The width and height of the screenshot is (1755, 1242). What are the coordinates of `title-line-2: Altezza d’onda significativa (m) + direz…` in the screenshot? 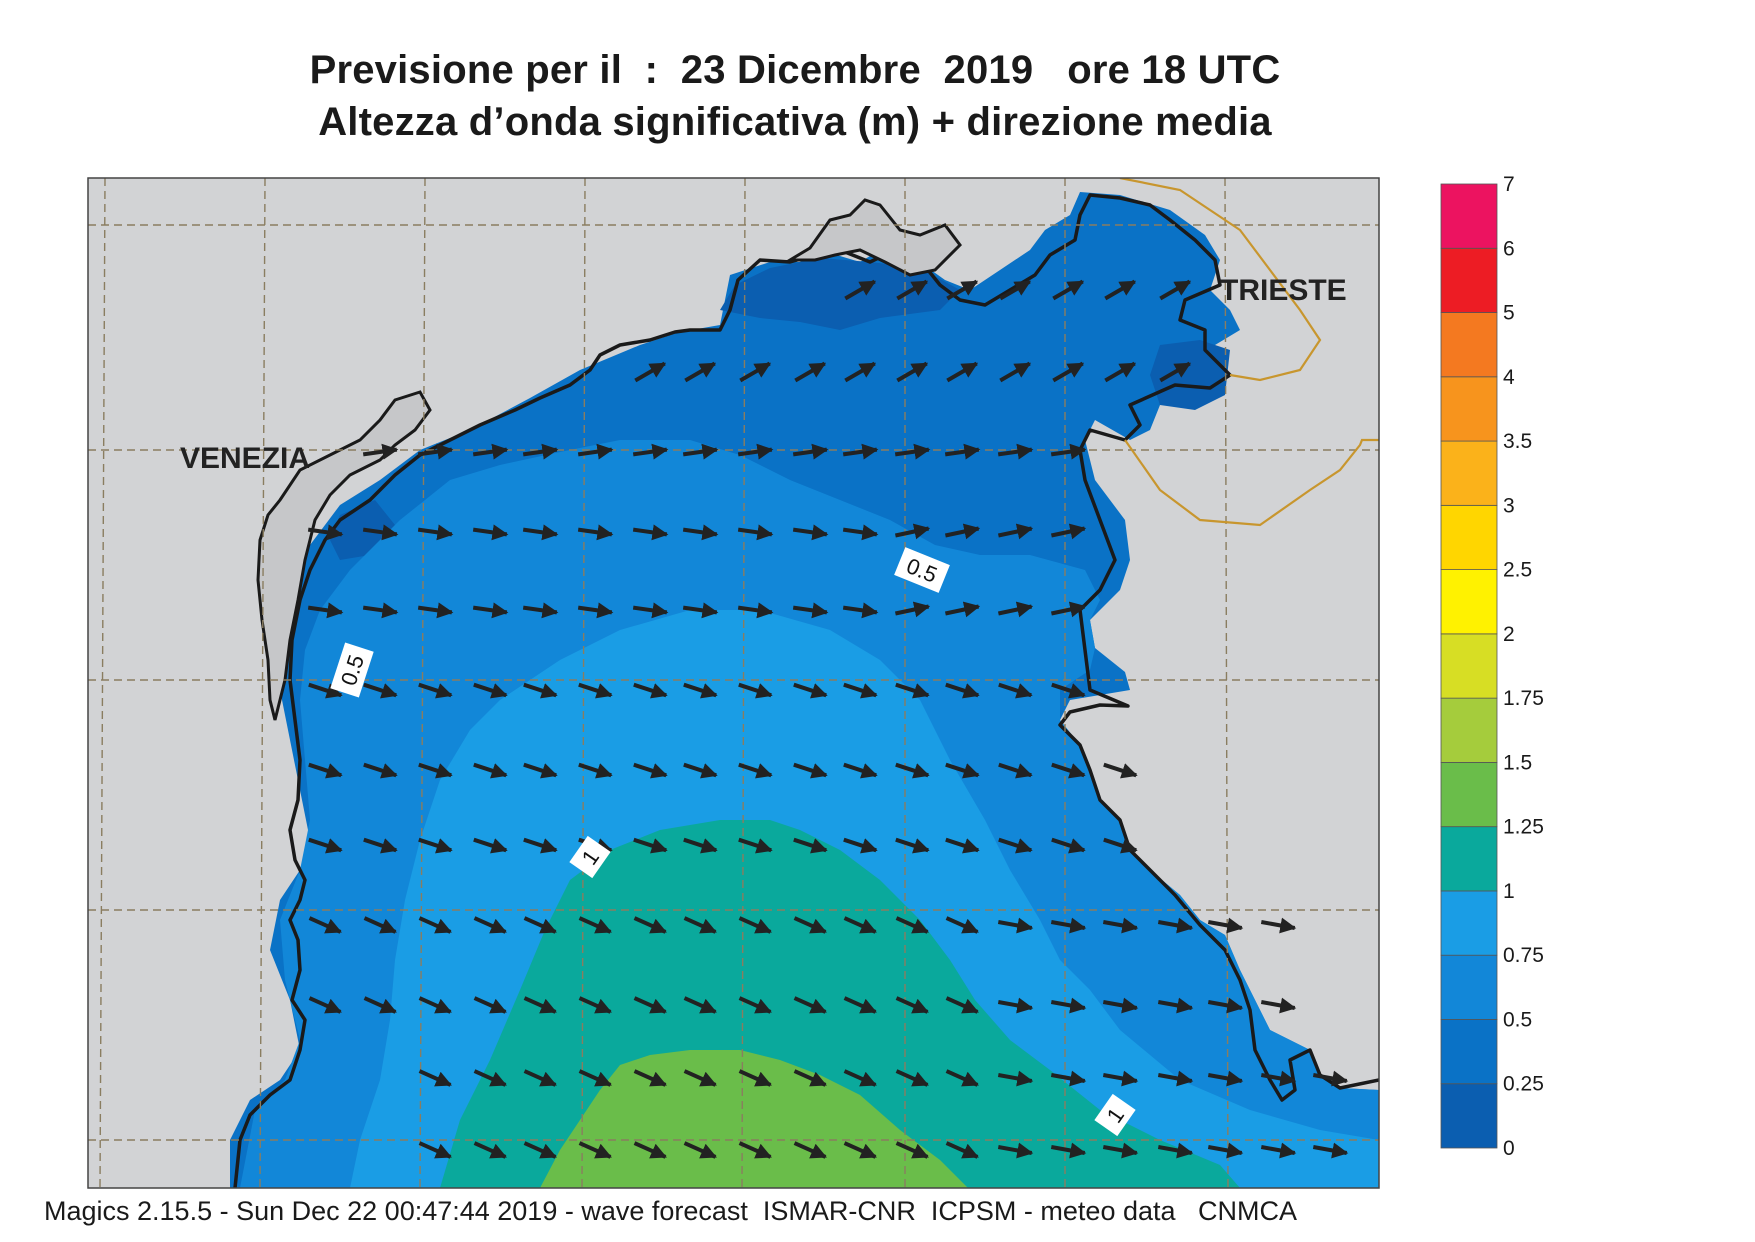 It's located at (795, 122).